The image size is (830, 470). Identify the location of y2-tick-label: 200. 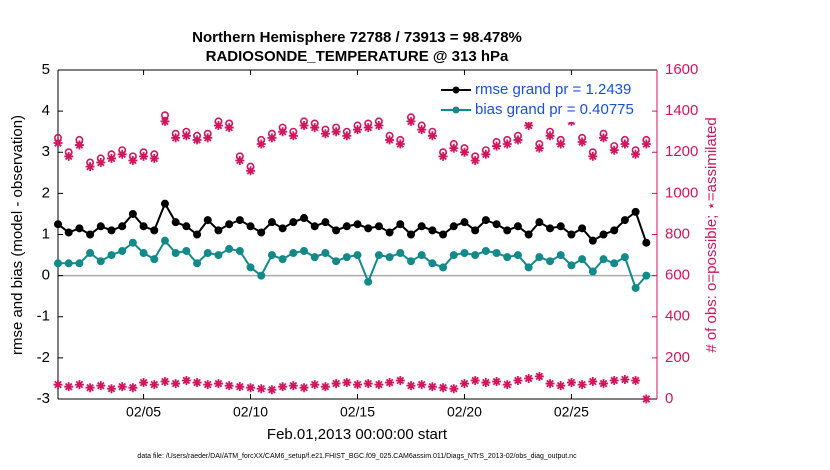
(677, 357).